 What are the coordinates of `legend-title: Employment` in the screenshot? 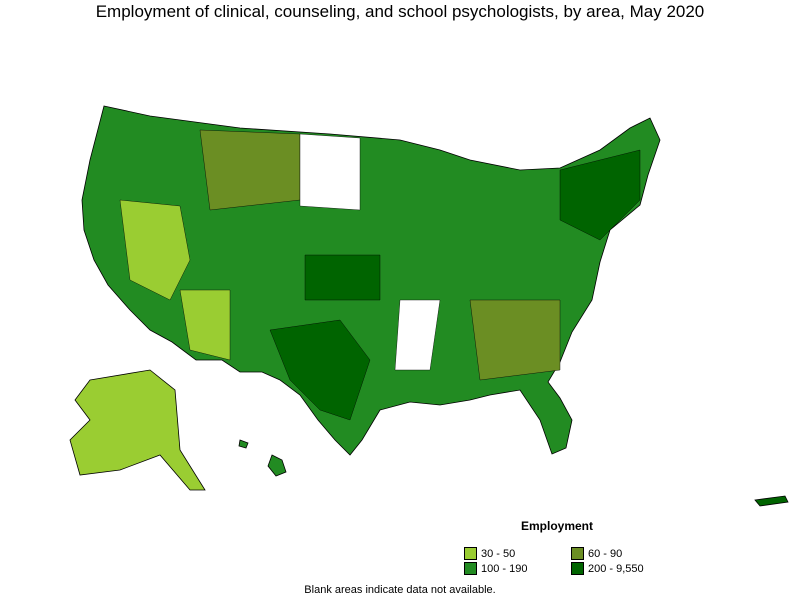 It's located at (557, 526).